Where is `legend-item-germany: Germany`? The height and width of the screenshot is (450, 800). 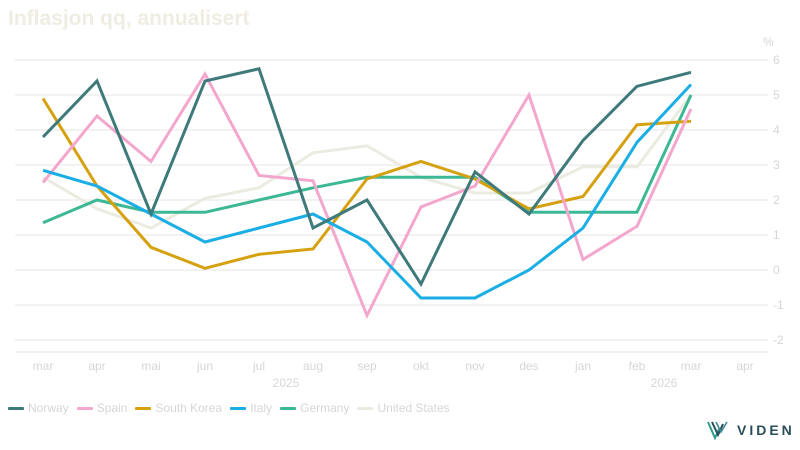
legend-item-germany: Germany is located at coordinates (314, 408).